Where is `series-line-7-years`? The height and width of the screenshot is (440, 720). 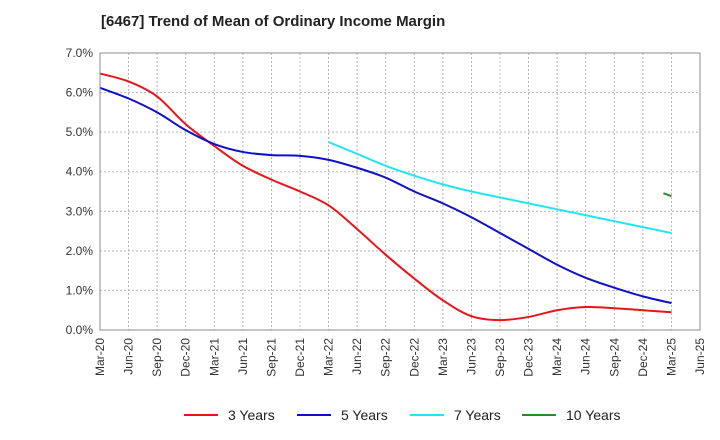 series-line-7-years is located at coordinates (500, 188).